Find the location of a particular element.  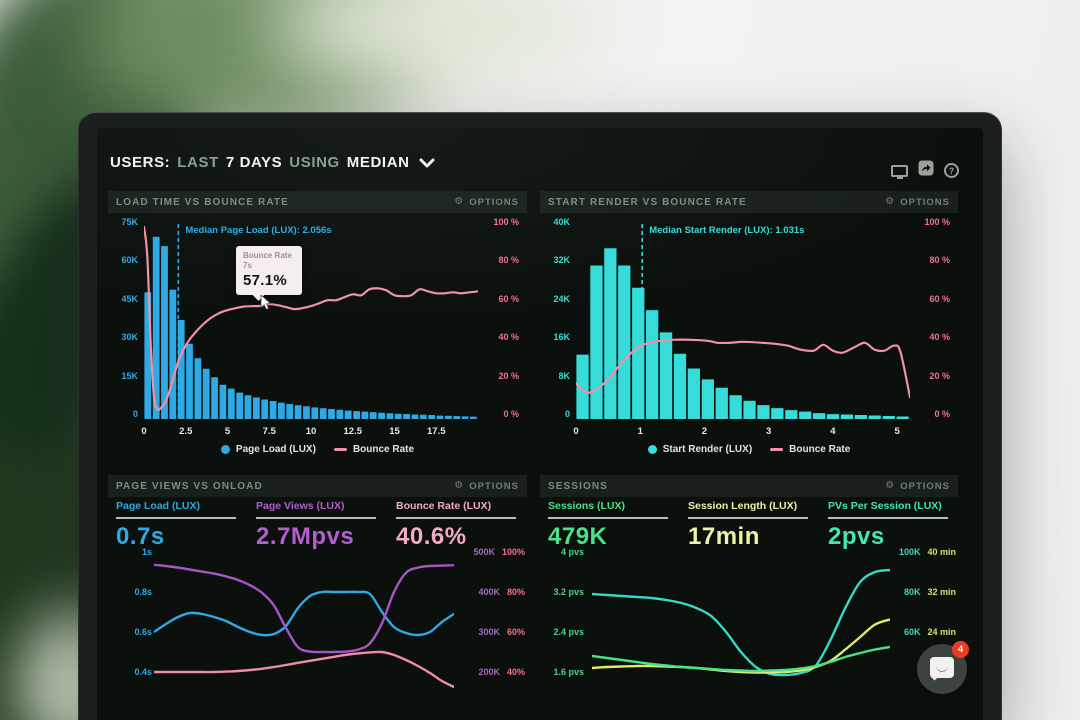

help-icon: ? is located at coordinates (951, 170).